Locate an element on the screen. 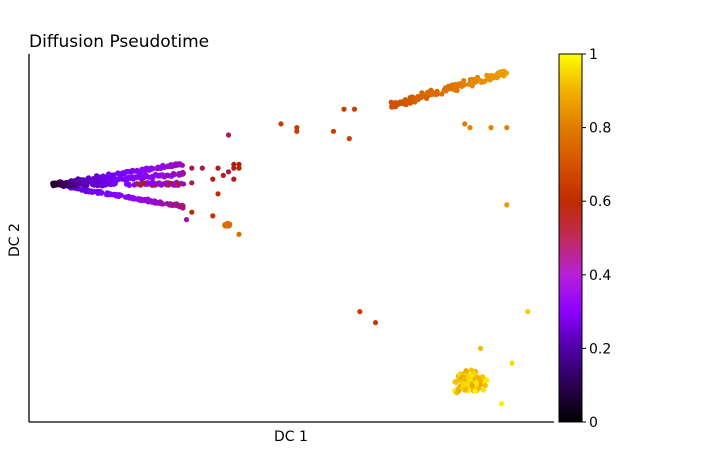 The width and height of the screenshot is (717, 460). colorbar-tick-label: 0 is located at coordinates (593, 423).